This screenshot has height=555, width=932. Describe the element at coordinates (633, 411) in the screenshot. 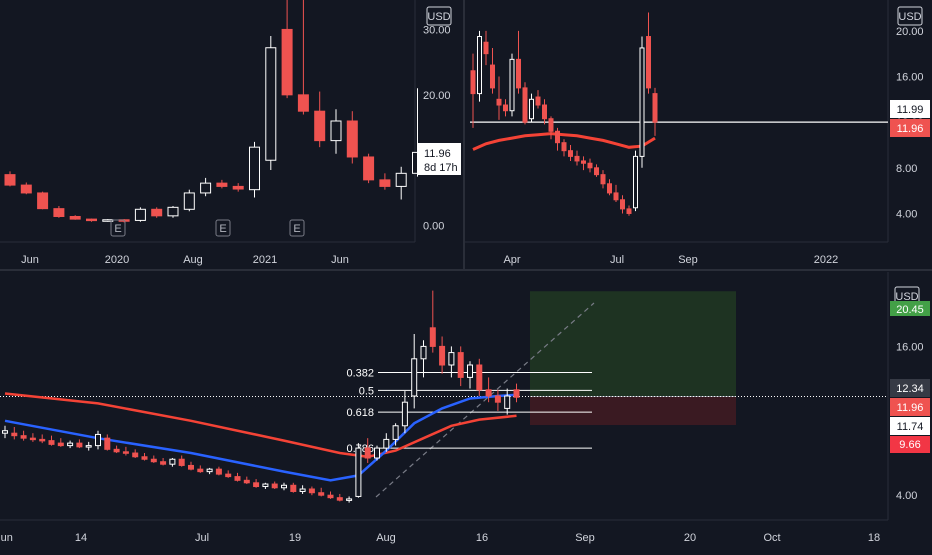

I see `position-loss-zone` at that location.